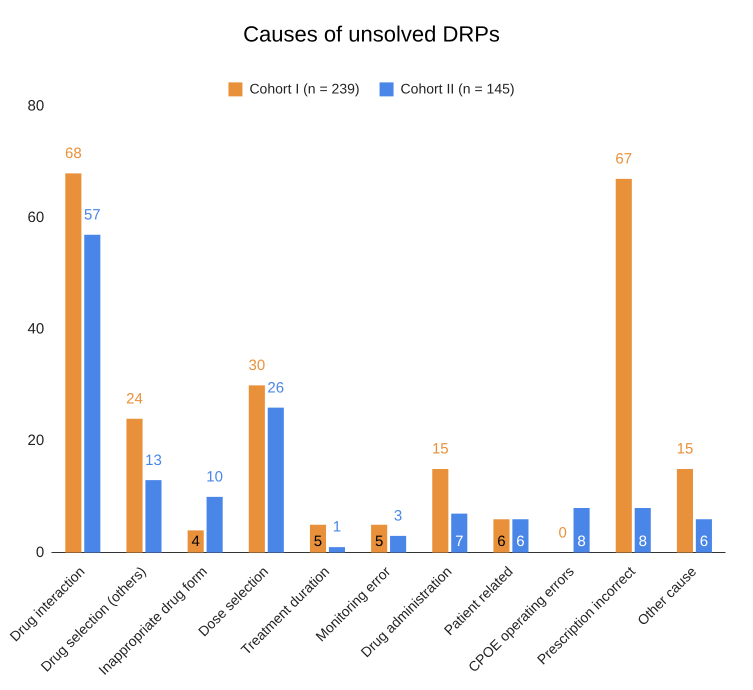 This screenshot has height=690, width=753. Describe the element at coordinates (92, 215) in the screenshot. I see `data-label: 57` at that location.